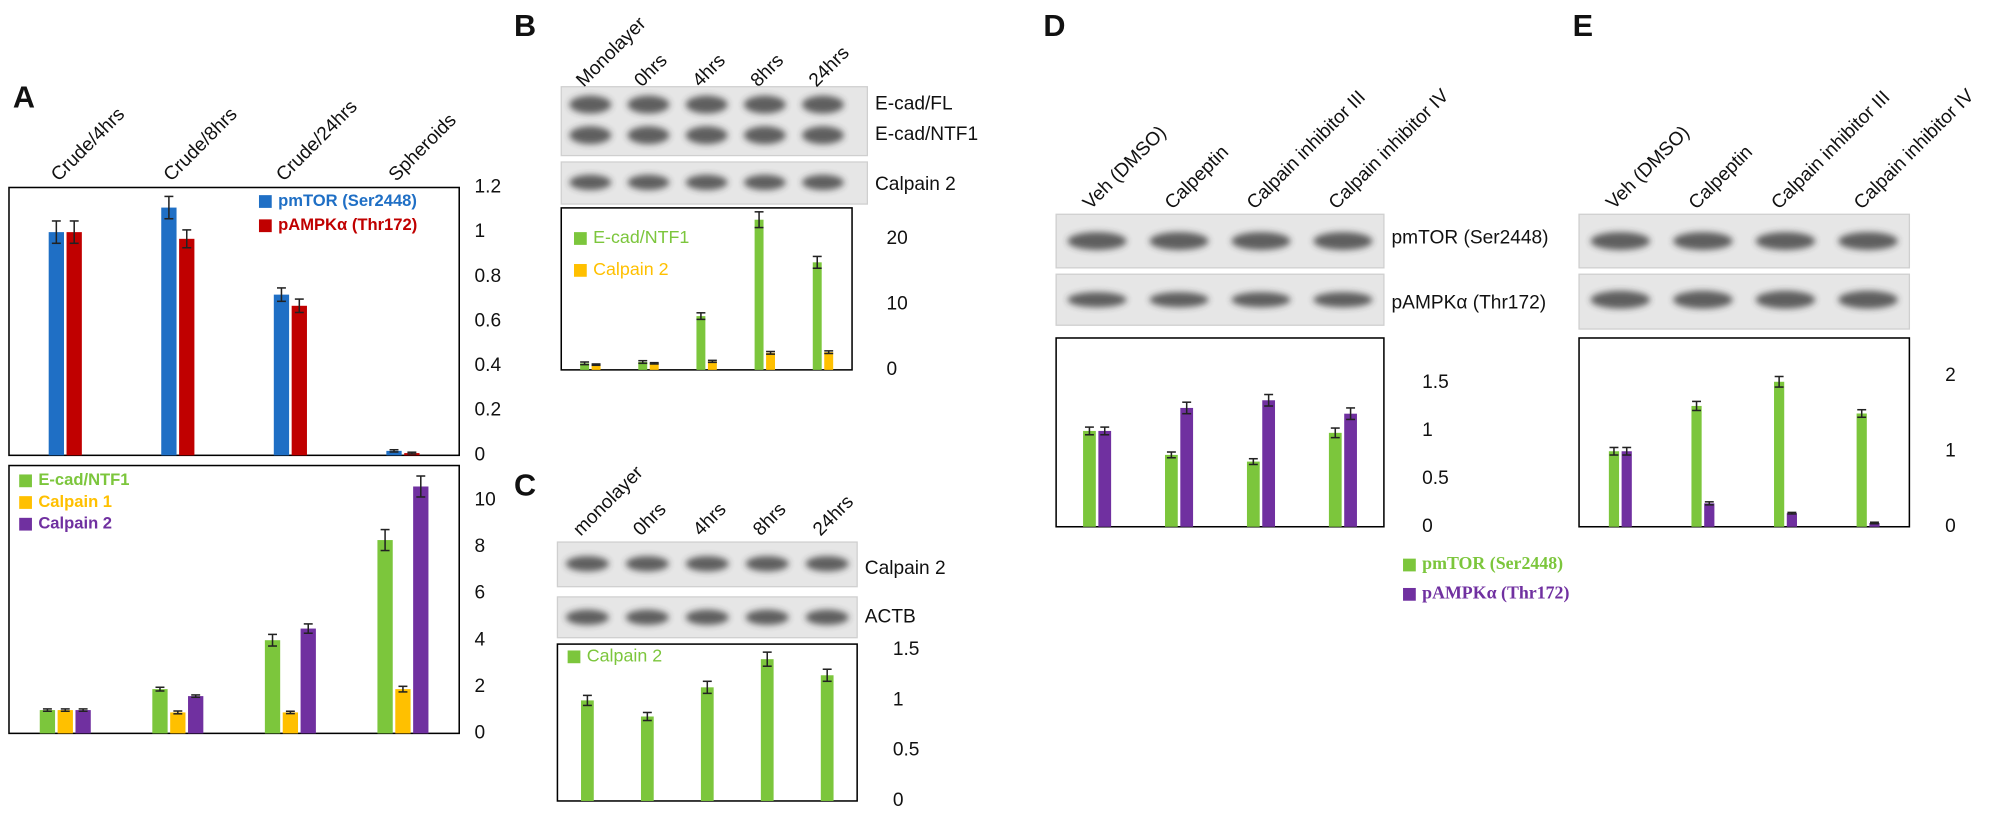  Describe the element at coordinates (1054, 26) in the screenshot. I see `panel-label: D` at that location.